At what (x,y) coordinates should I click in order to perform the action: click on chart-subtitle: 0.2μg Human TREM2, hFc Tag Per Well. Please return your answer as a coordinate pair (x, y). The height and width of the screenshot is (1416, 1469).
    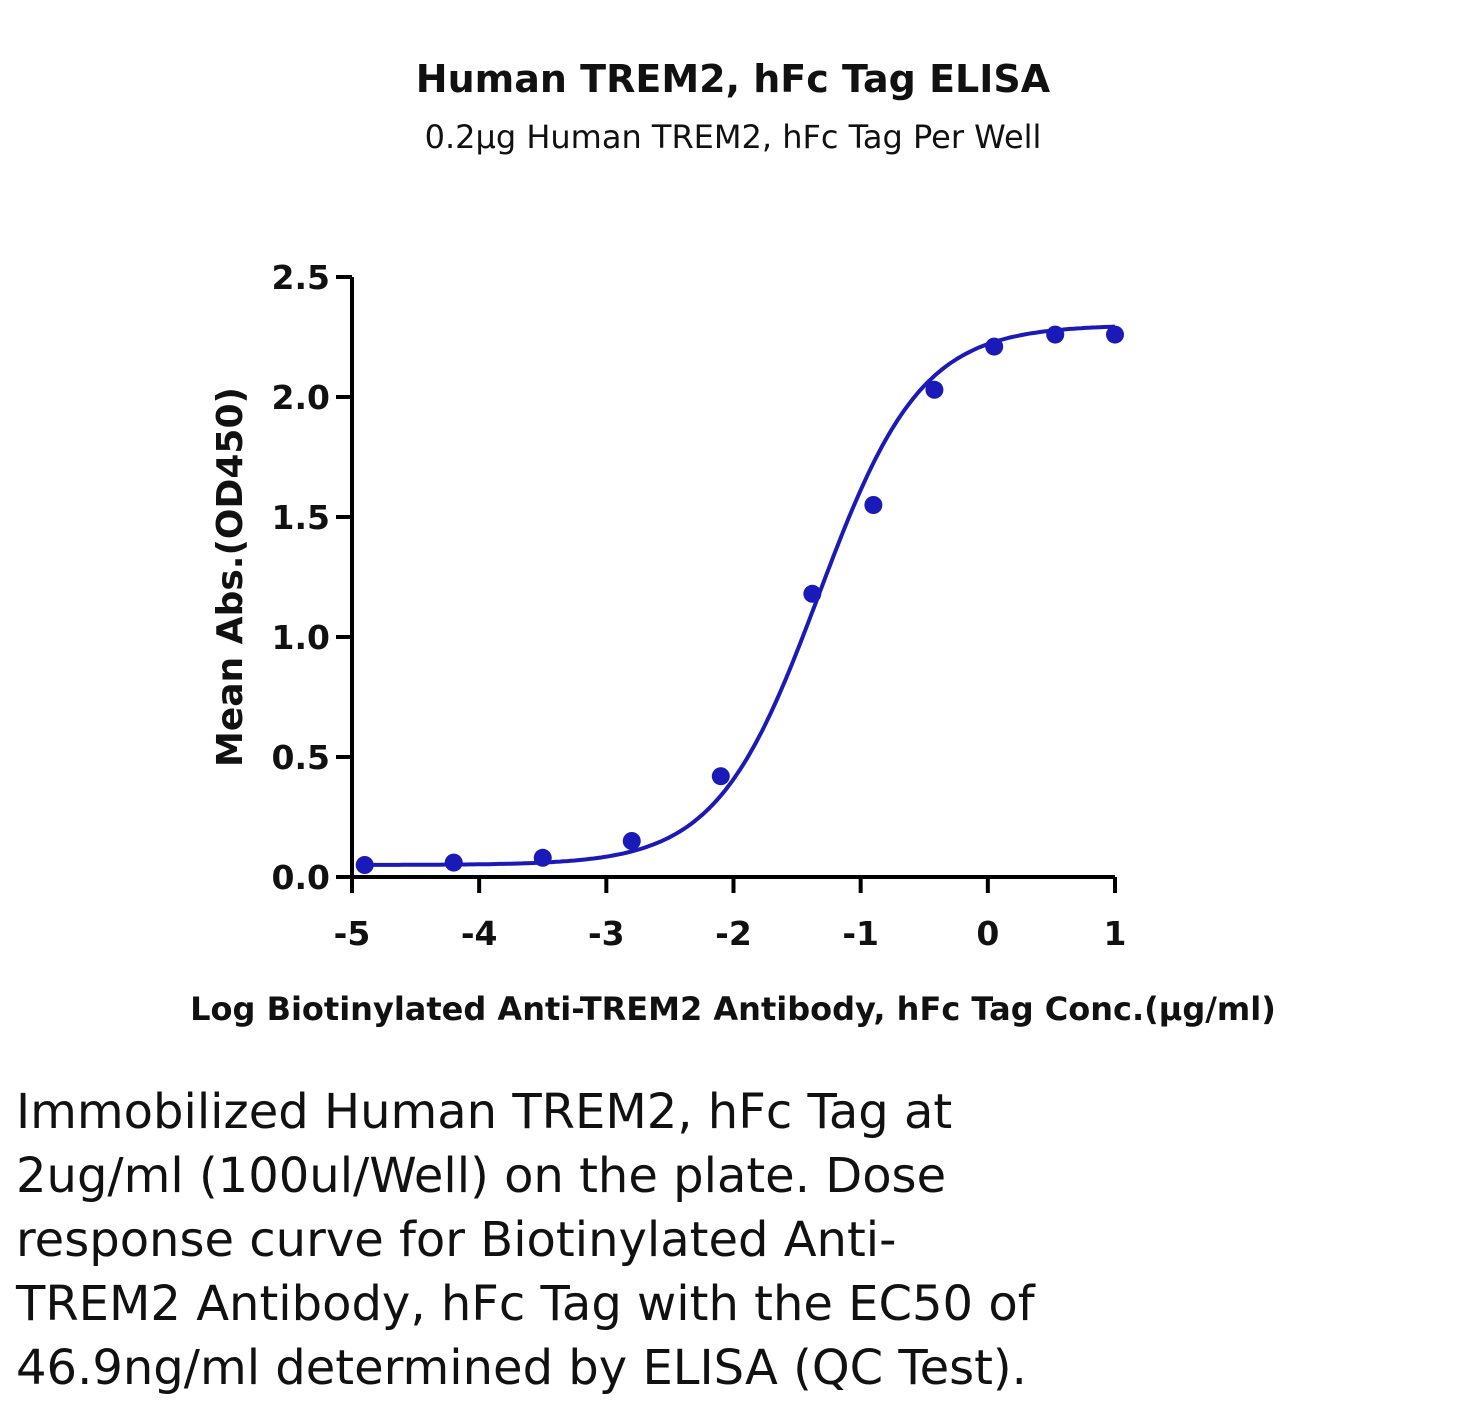
    Looking at the image, I should click on (733, 137).